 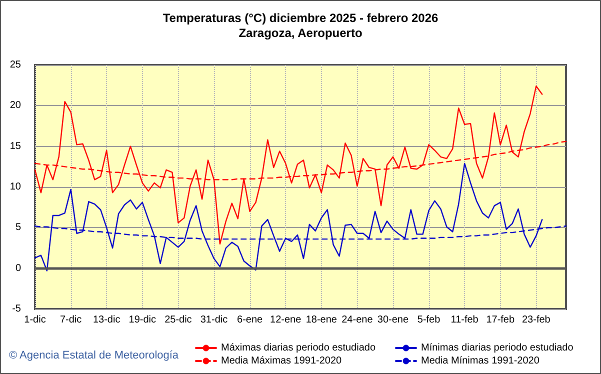 I want to click on x-tick-label: 11-feb, so click(x=464, y=320).